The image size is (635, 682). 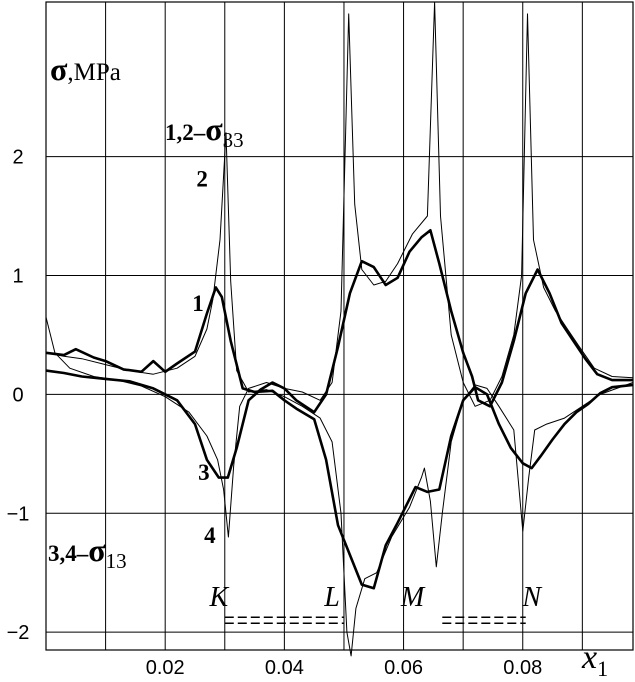 What do you see at coordinates (18, 633) in the screenshot?
I see `y-tick-label-4: −2` at bounding box center [18, 633].